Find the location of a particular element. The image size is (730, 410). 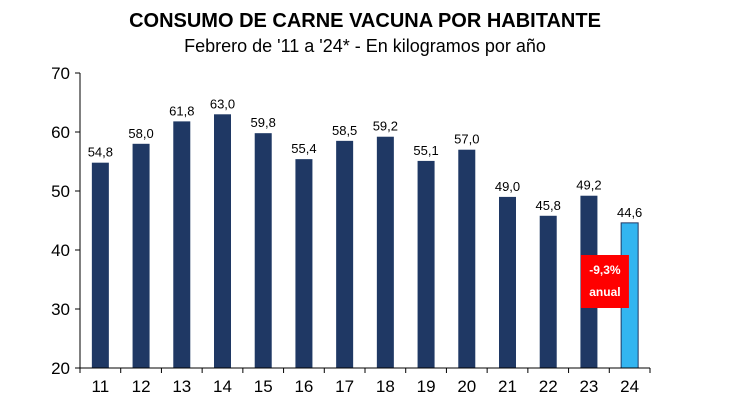

x-tick-label-23: 23 is located at coordinates (588, 386).